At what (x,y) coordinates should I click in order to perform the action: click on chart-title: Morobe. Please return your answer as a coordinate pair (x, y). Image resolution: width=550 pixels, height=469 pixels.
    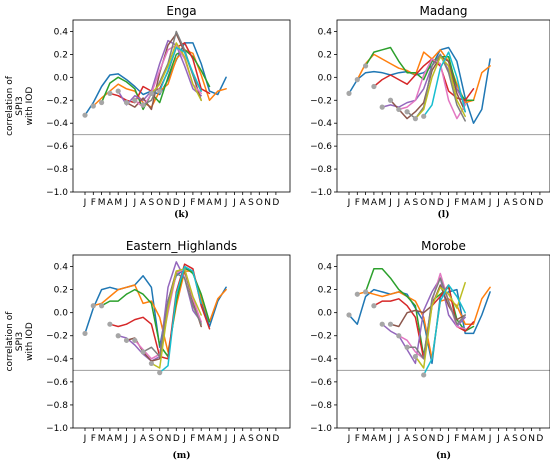
    Looking at the image, I should click on (443, 246).